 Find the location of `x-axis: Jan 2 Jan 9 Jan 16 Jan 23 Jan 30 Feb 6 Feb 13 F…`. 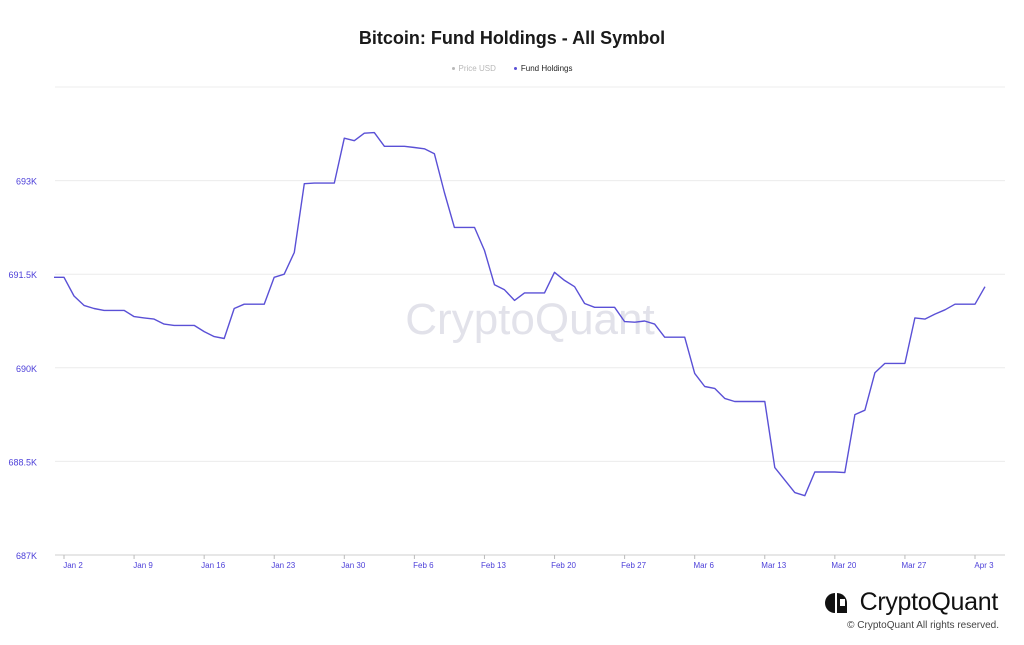

x-axis: Jan 2 Jan 9 Jan 16 Jan 23 Jan 30 Feb 6 Feb 13 F… is located at coordinates (528, 562).